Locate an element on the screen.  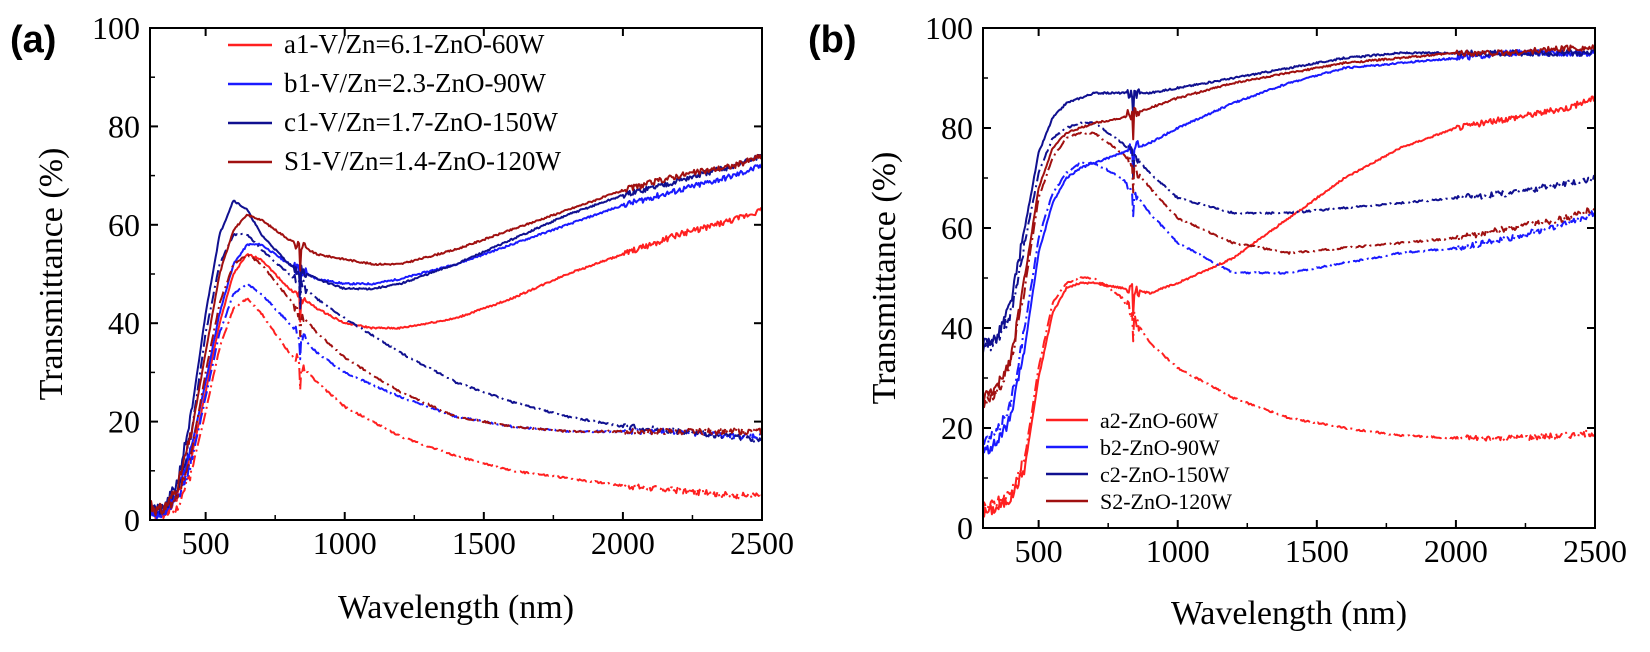
legend-label: a1-V/Zn=6.1-ZnO-60W is located at coordinates (414, 44).